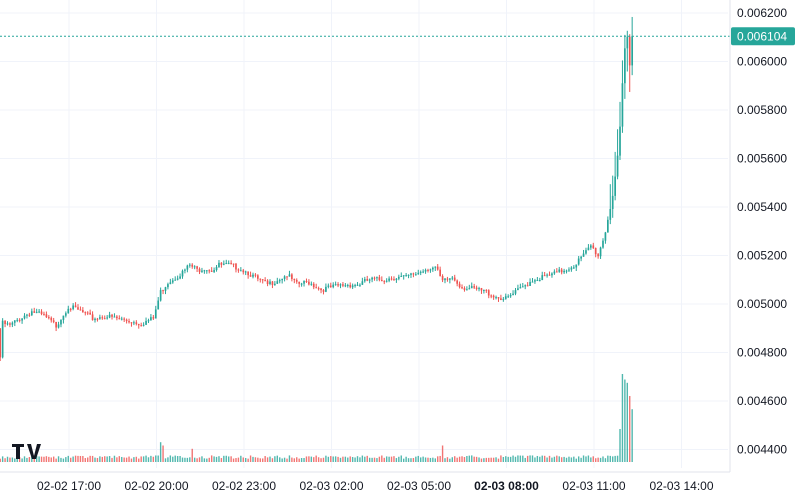  Describe the element at coordinates (762, 159) in the screenshot. I see `y-tick-label: 0.005600` at that location.